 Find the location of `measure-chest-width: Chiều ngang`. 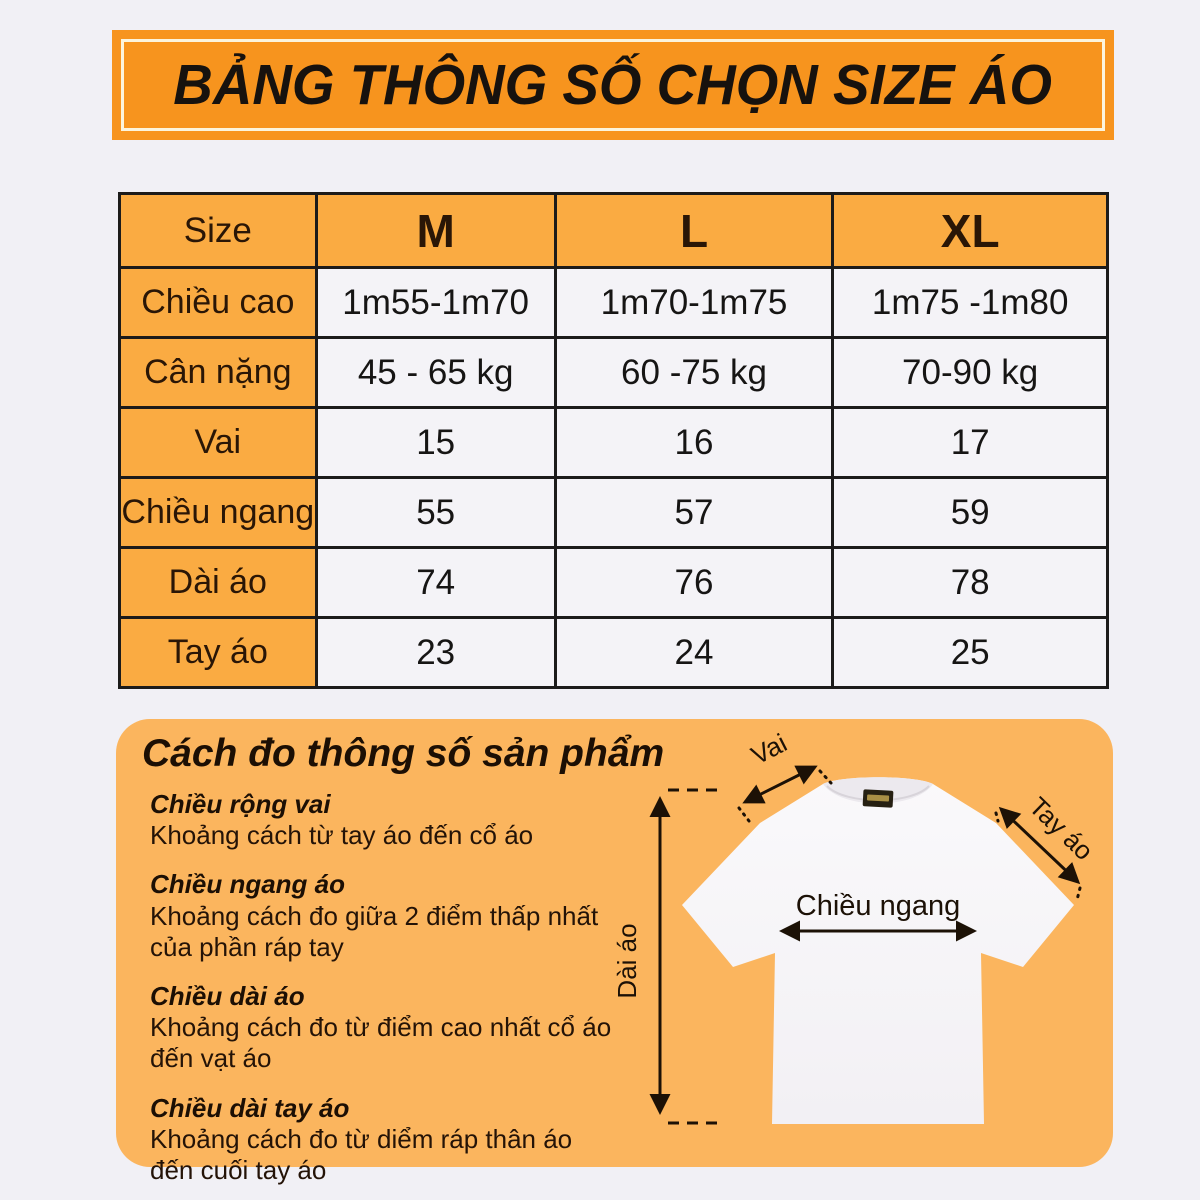

measure-chest-width: Chiều ngang is located at coordinates (878, 916).